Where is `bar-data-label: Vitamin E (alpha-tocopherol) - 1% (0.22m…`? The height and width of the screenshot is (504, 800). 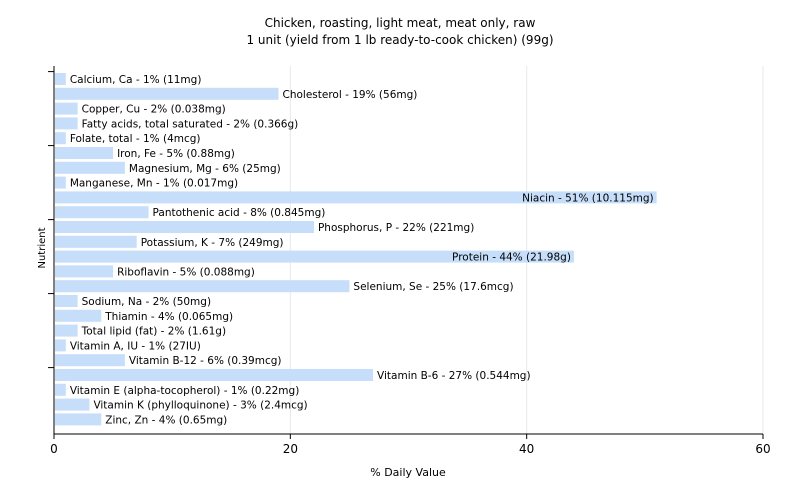
bar-data-label: Vitamin E (alpha-tocopherol) - 1% (0.22m… is located at coordinates (184, 391).